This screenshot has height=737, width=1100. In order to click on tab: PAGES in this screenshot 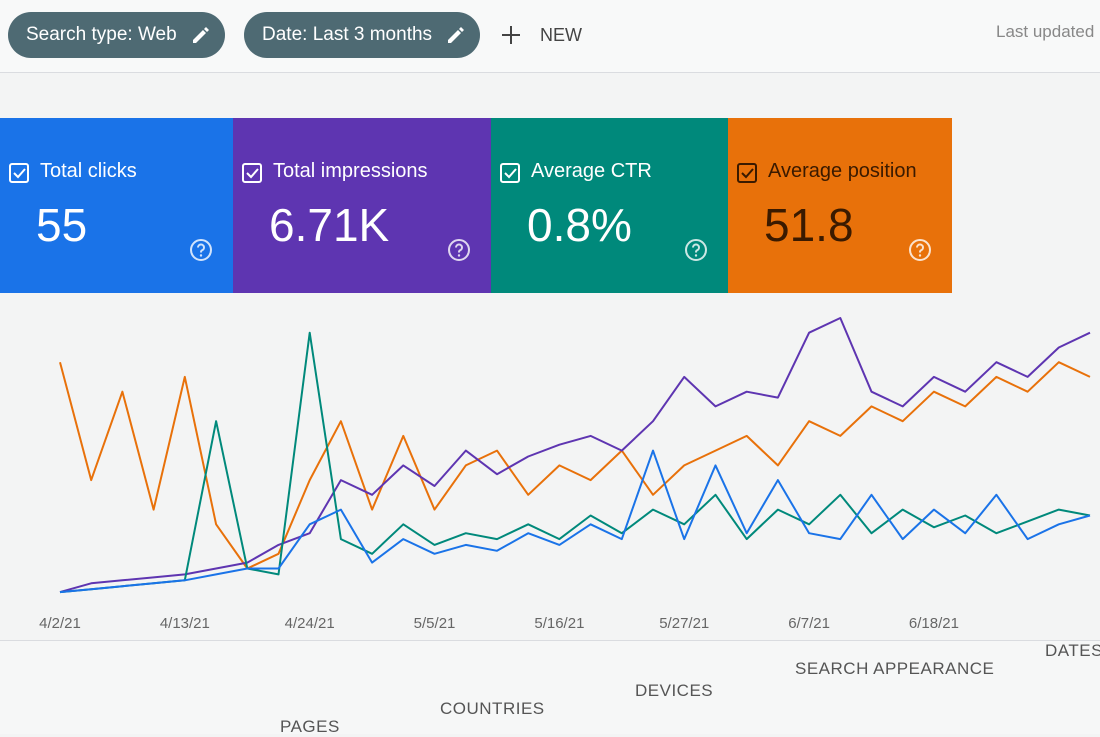, I will do `click(310, 726)`.